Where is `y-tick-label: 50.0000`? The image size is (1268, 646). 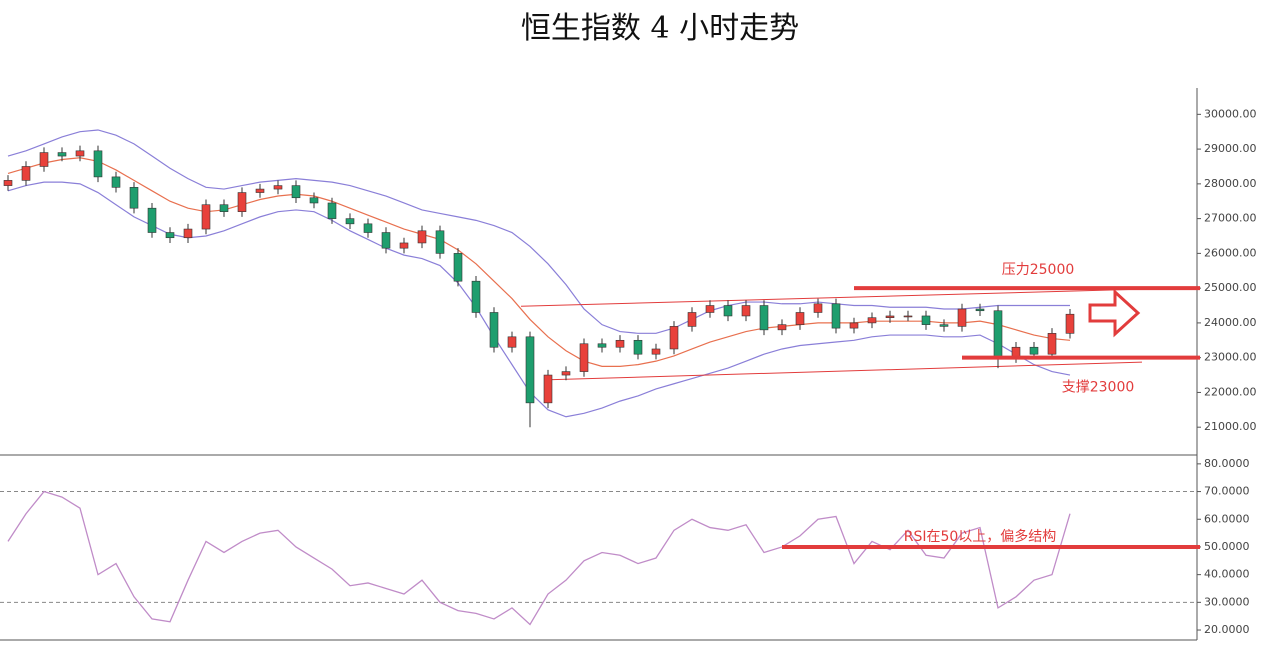 y-tick-label: 50.0000 is located at coordinates (1227, 546).